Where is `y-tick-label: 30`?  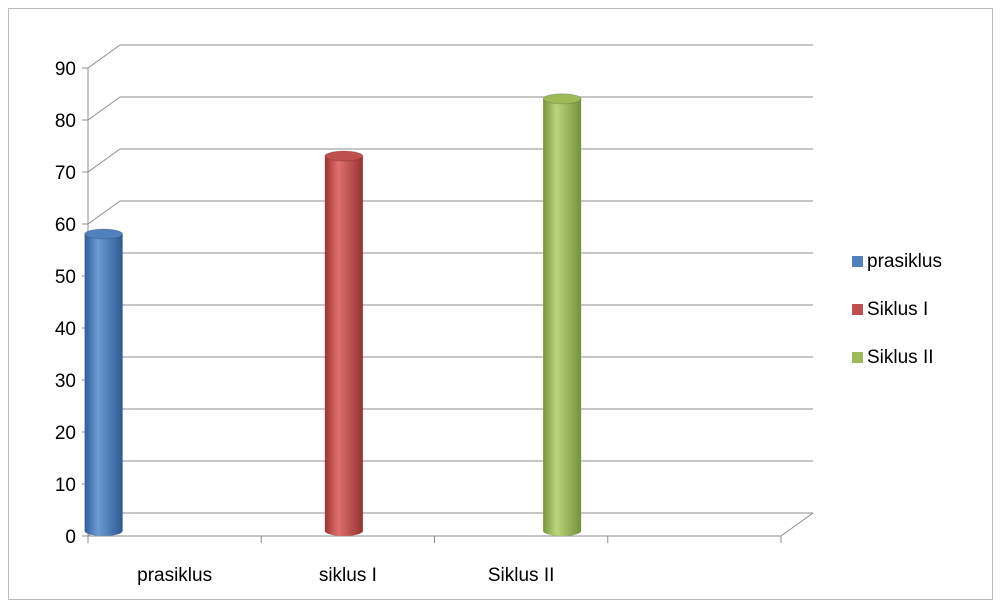 y-tick-label: 30 is located at coordinates (65, 381).